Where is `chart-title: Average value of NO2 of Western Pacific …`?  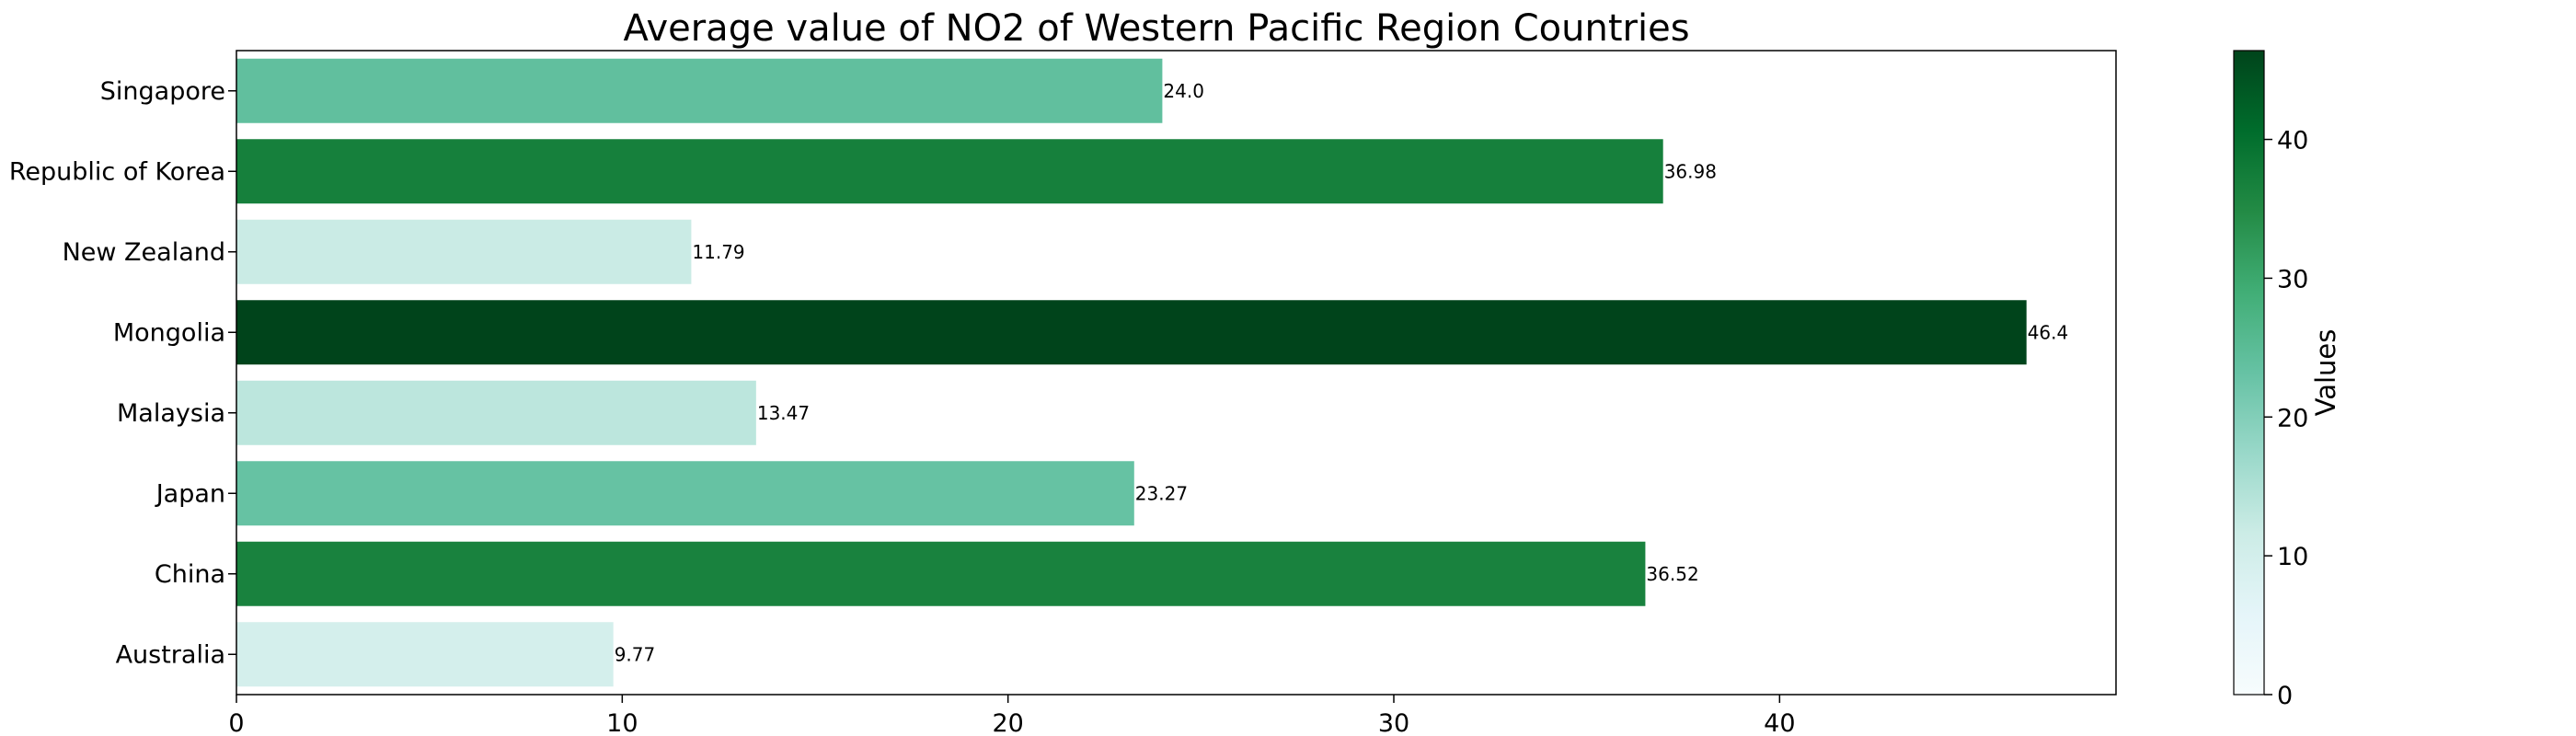
chart-title: Average value of NO2 of Western Pacific … is located at coordinates (1156, 28).